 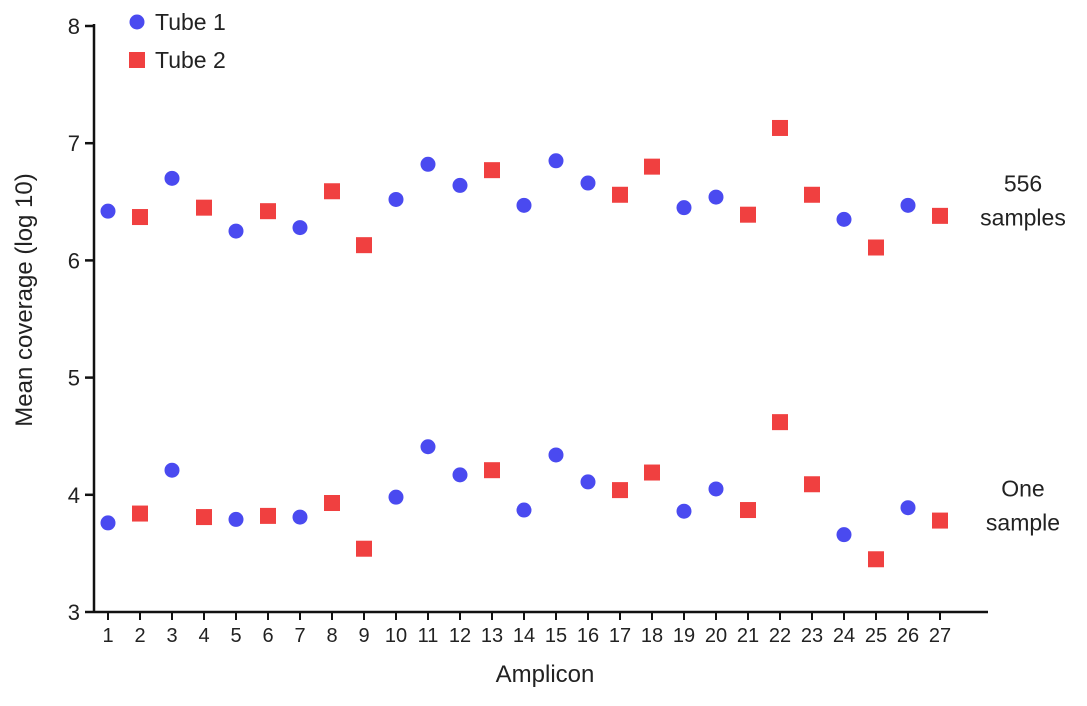 What do you see at coordinates (812, 636) in the screenshot?
I see `x-tick-label: 23` at bounding box center [812, 636].